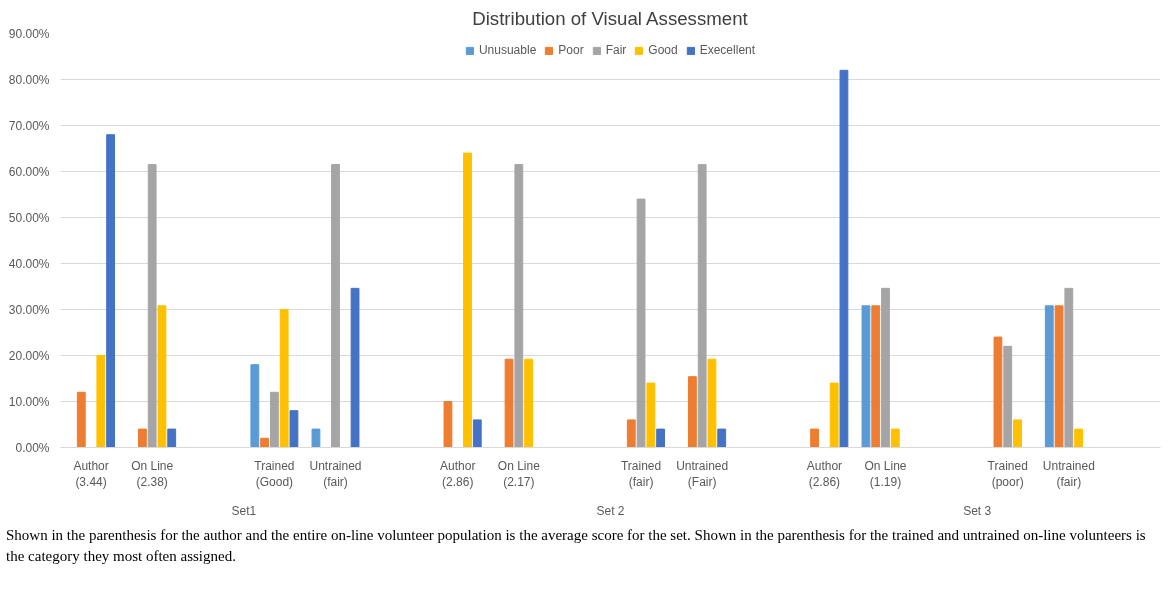 This screenshot has width=1175, height=600. Describe the element at coordinates (244, 510) in the screenshot. I see `text: Set1` at that location.